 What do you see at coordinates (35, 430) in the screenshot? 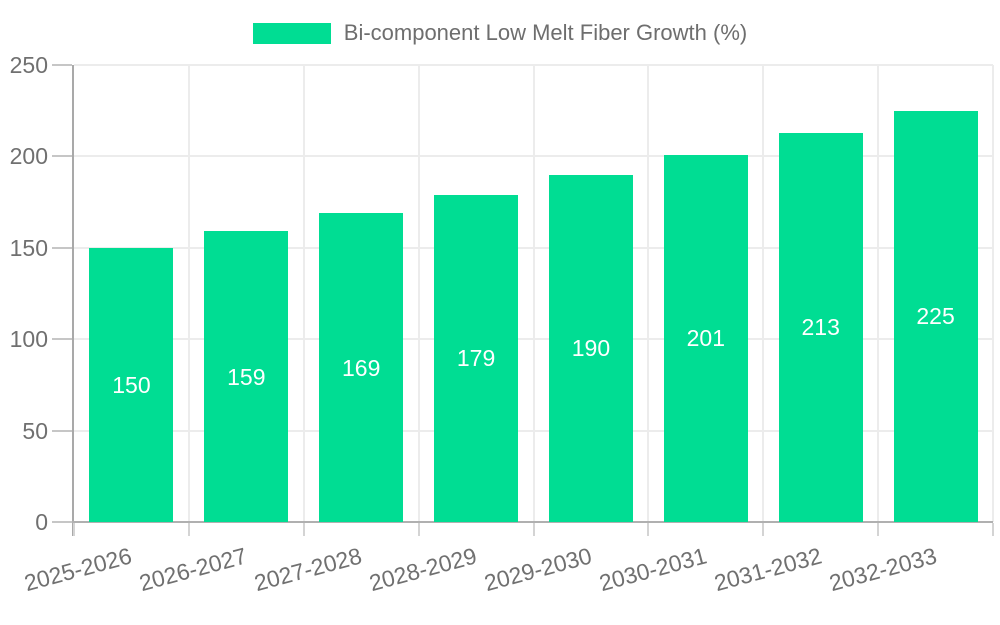
I see `y-tick-label: 50` at bounding box center [35, 430].